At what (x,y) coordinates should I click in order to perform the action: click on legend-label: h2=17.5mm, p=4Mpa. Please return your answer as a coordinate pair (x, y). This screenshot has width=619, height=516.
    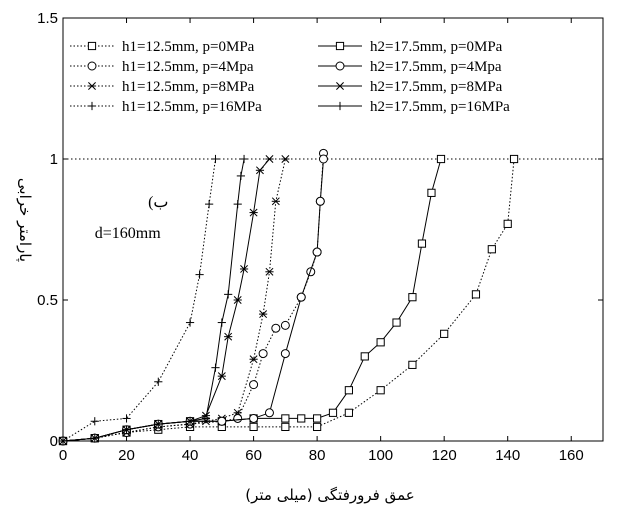
    Looking at the image, I should click on (436, 67).